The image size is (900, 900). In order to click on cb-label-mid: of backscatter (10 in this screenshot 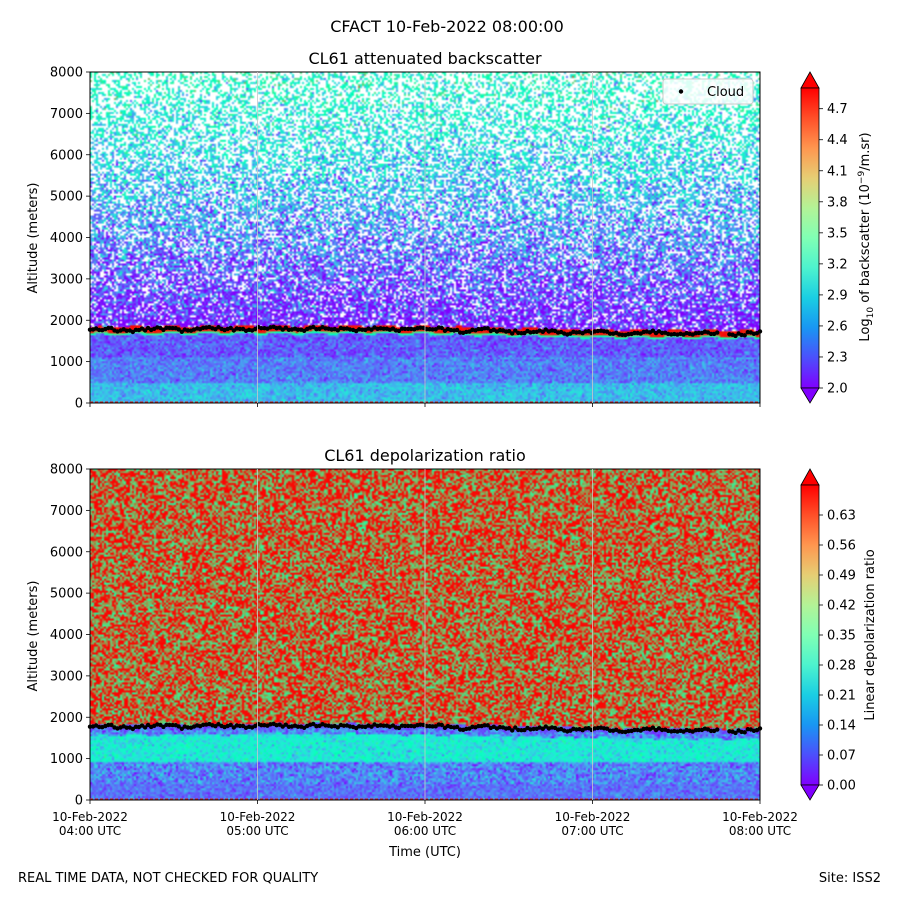, I will do `click(865, 245)`.